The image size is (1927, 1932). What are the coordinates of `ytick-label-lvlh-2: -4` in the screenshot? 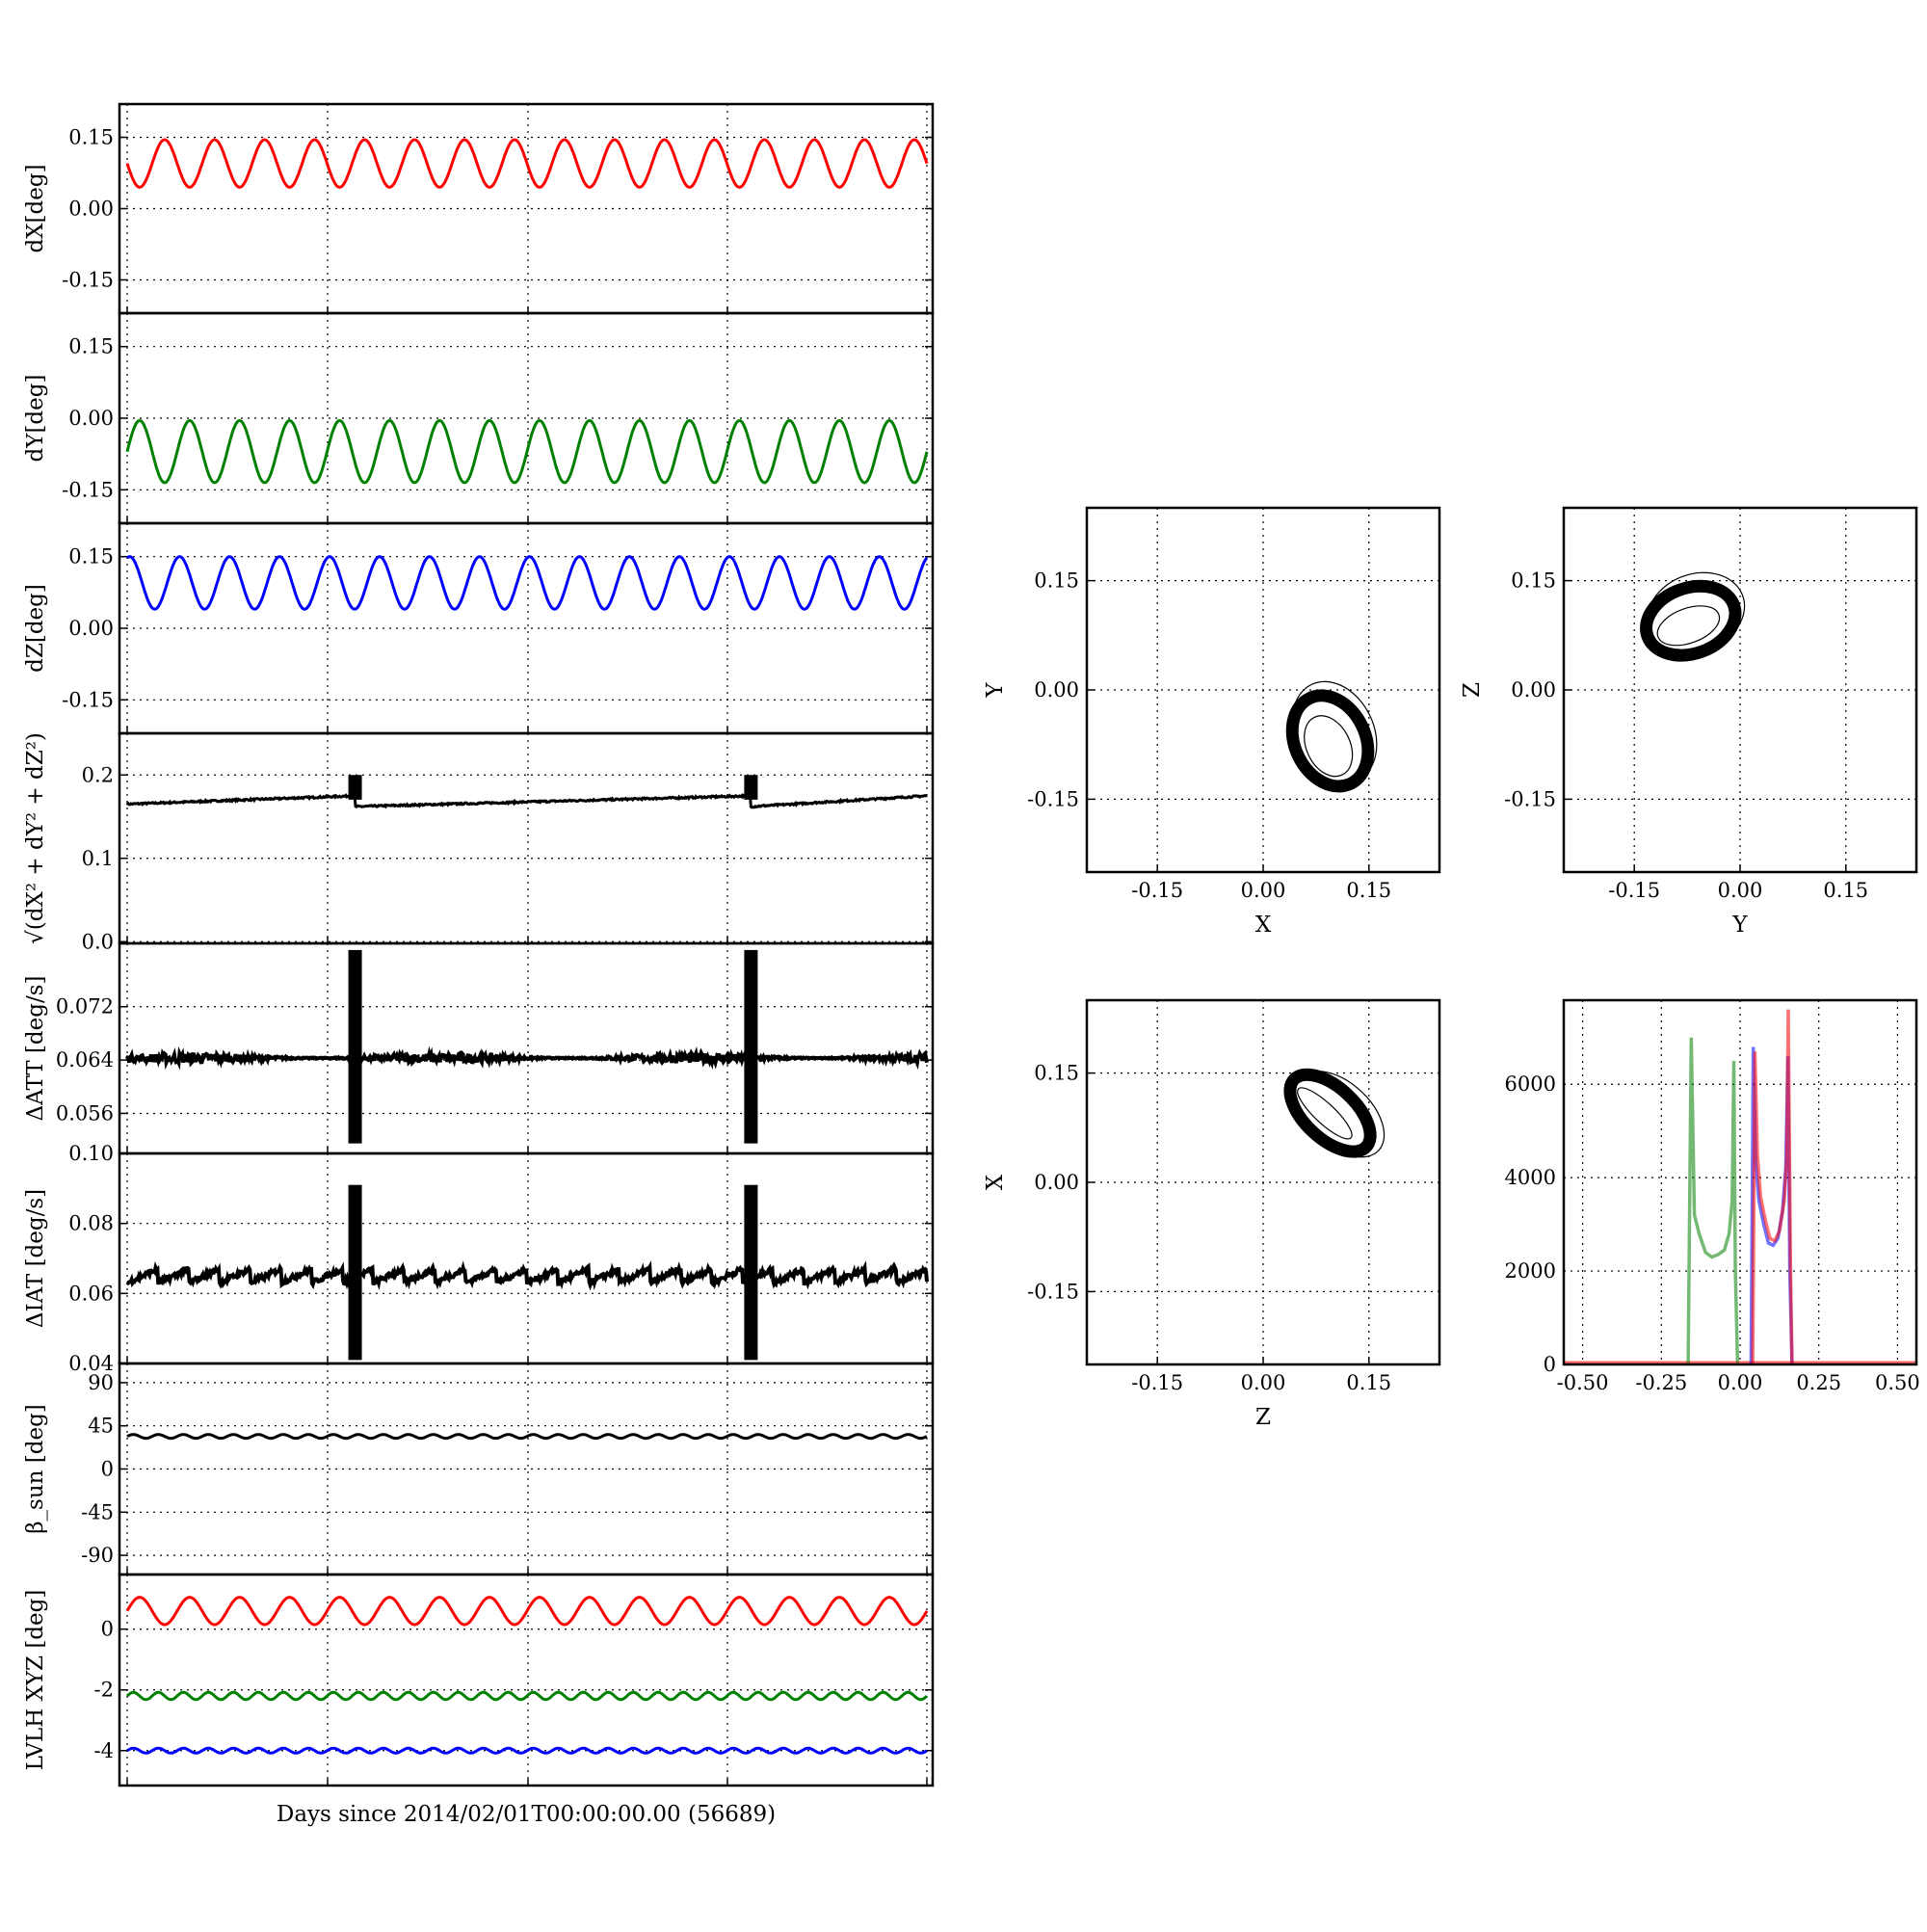 It's located at (104, 1750).